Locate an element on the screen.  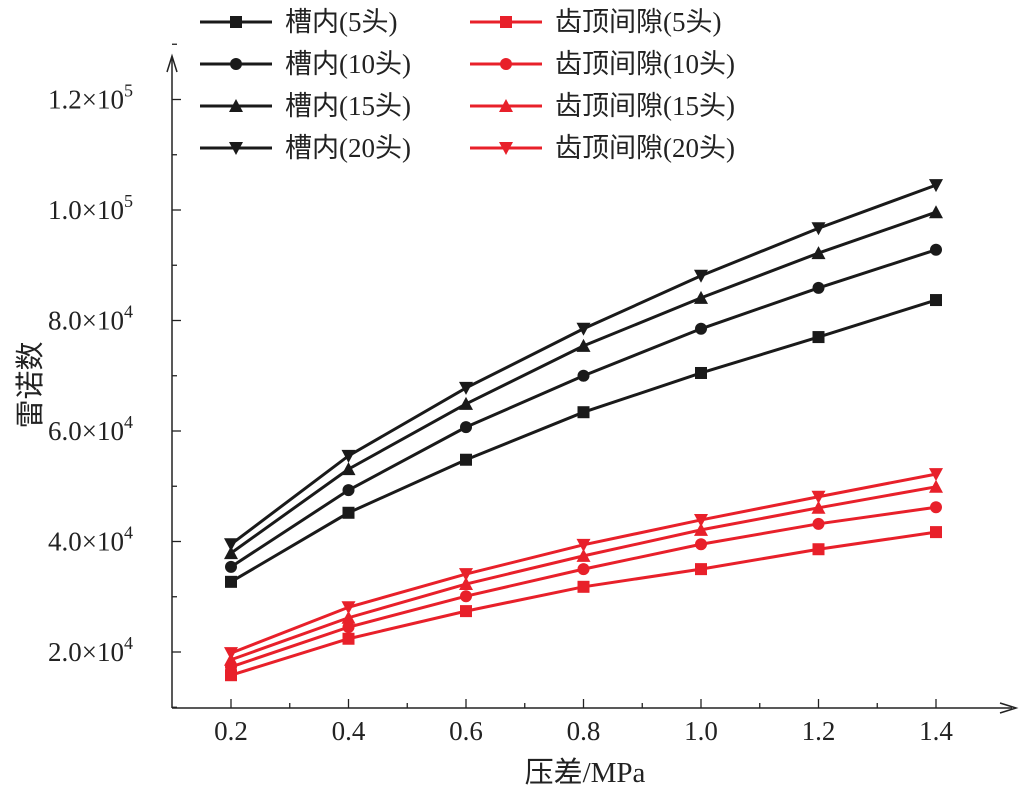
y-axis-title: 雷诺数 is located at coordinates (30, 384).